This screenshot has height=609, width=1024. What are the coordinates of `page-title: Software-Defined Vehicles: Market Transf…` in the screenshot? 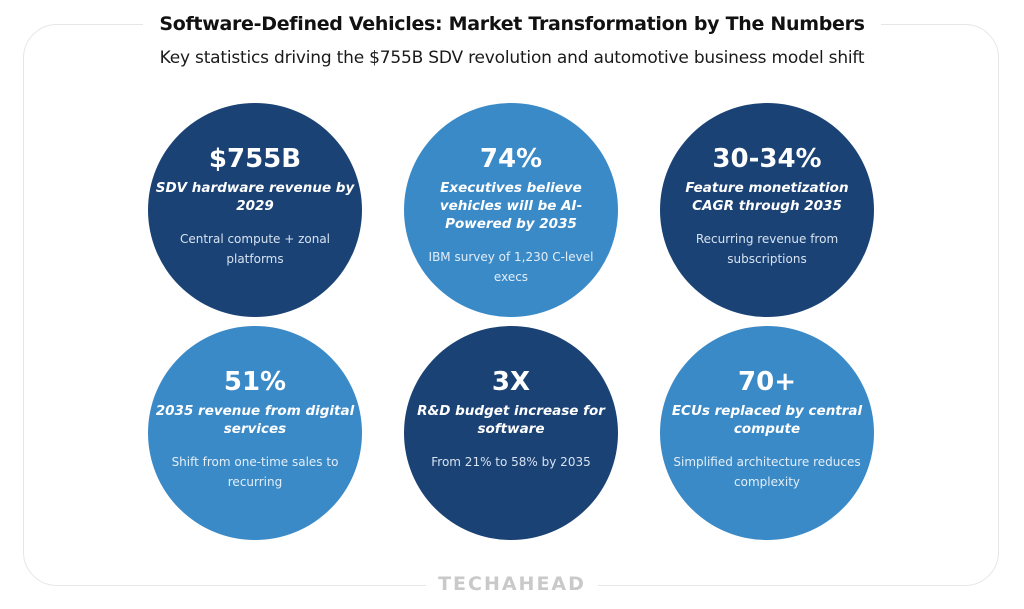 It's located at (512, 24).